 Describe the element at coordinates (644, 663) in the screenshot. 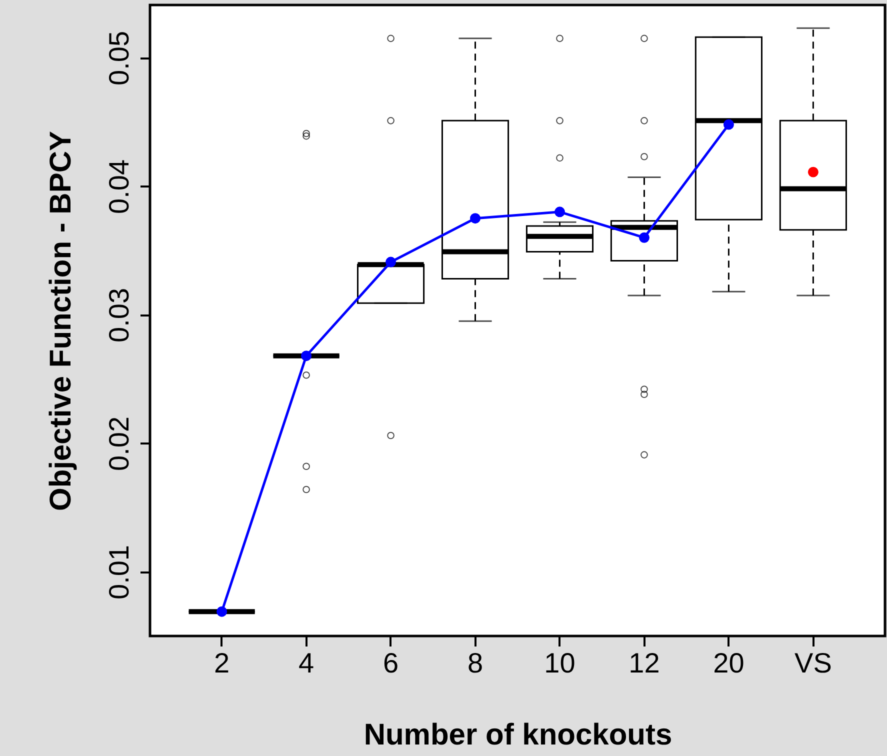

I see `x-tick-label: 12` at that location.